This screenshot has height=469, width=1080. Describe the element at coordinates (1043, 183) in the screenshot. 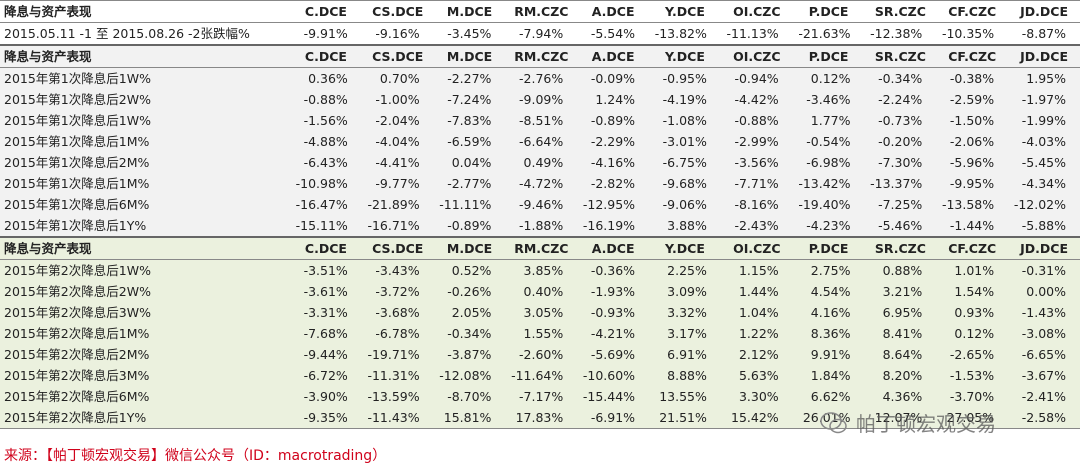

I see `value-cell: -4.34%` at that location.